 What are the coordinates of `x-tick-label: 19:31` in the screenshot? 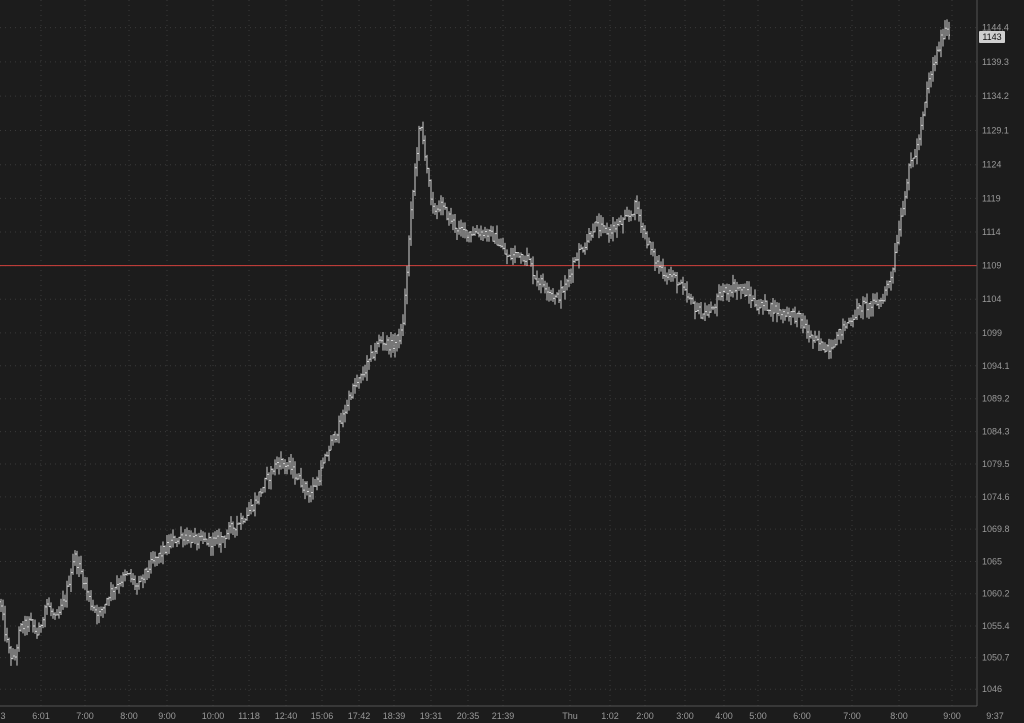 It's located at (431, 716).